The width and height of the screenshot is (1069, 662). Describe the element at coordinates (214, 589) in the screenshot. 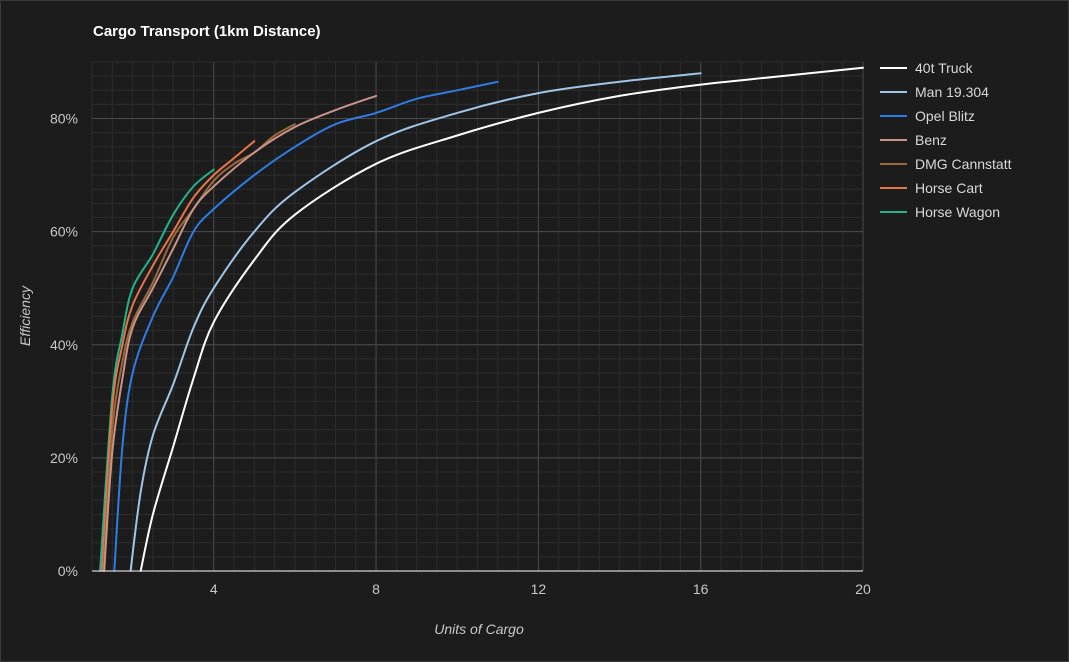

I see `x-tick-label: 4` at that location.